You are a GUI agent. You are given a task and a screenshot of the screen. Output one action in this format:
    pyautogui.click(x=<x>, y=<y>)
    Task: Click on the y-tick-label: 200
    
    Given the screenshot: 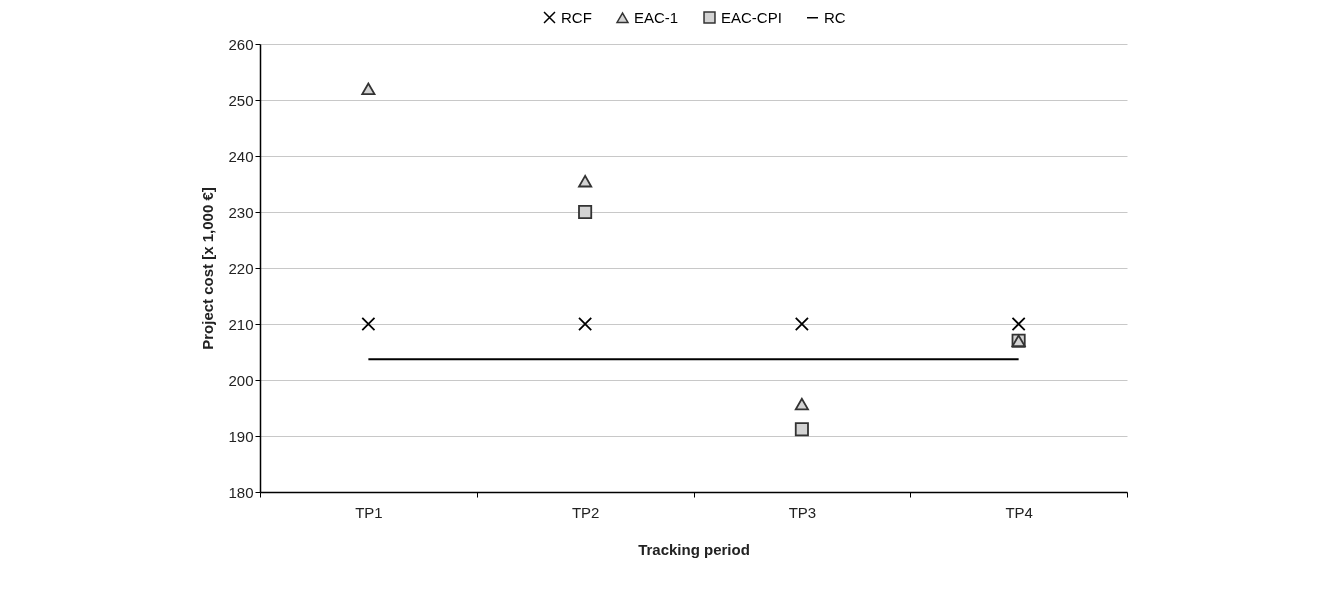 What is the action you would take?
    pyautogui.click(x=241, y=380)
    